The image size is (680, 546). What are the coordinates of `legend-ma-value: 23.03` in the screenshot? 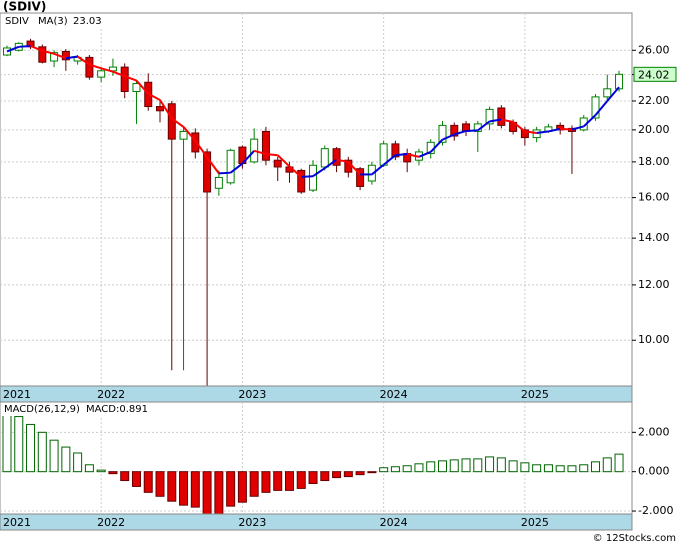 It's located at (87, 21).